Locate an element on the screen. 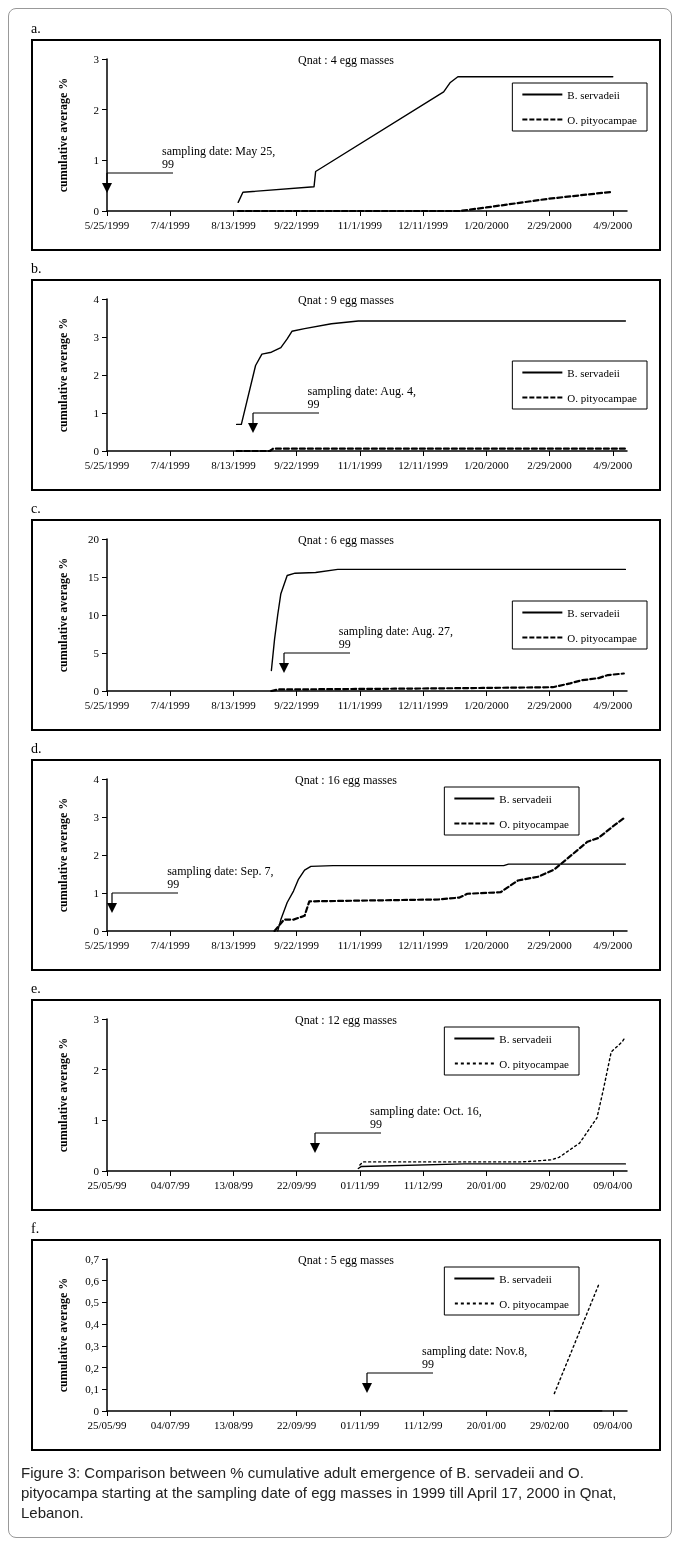 The width and height of the screenshot is (683, 1542). y-tick-label: 0,4 is located at coordinates (92, 1324).